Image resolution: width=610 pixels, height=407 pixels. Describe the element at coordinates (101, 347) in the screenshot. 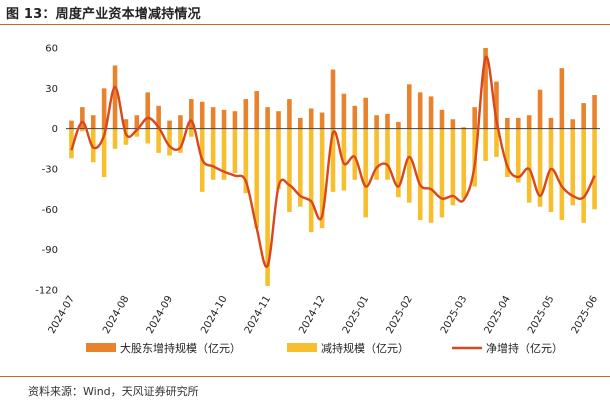

I see `legend-swatch-increase` at that location.